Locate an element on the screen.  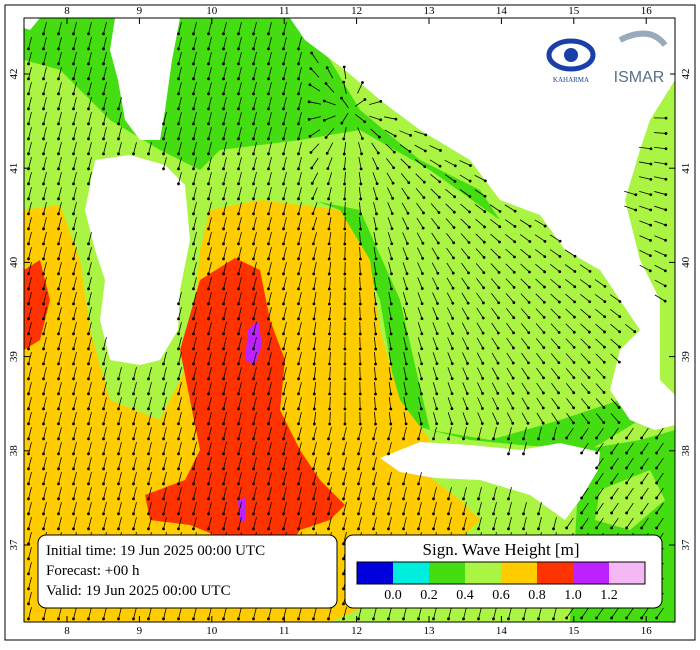
colorbar-label: 0.4 is located at coordinates (465, 595).